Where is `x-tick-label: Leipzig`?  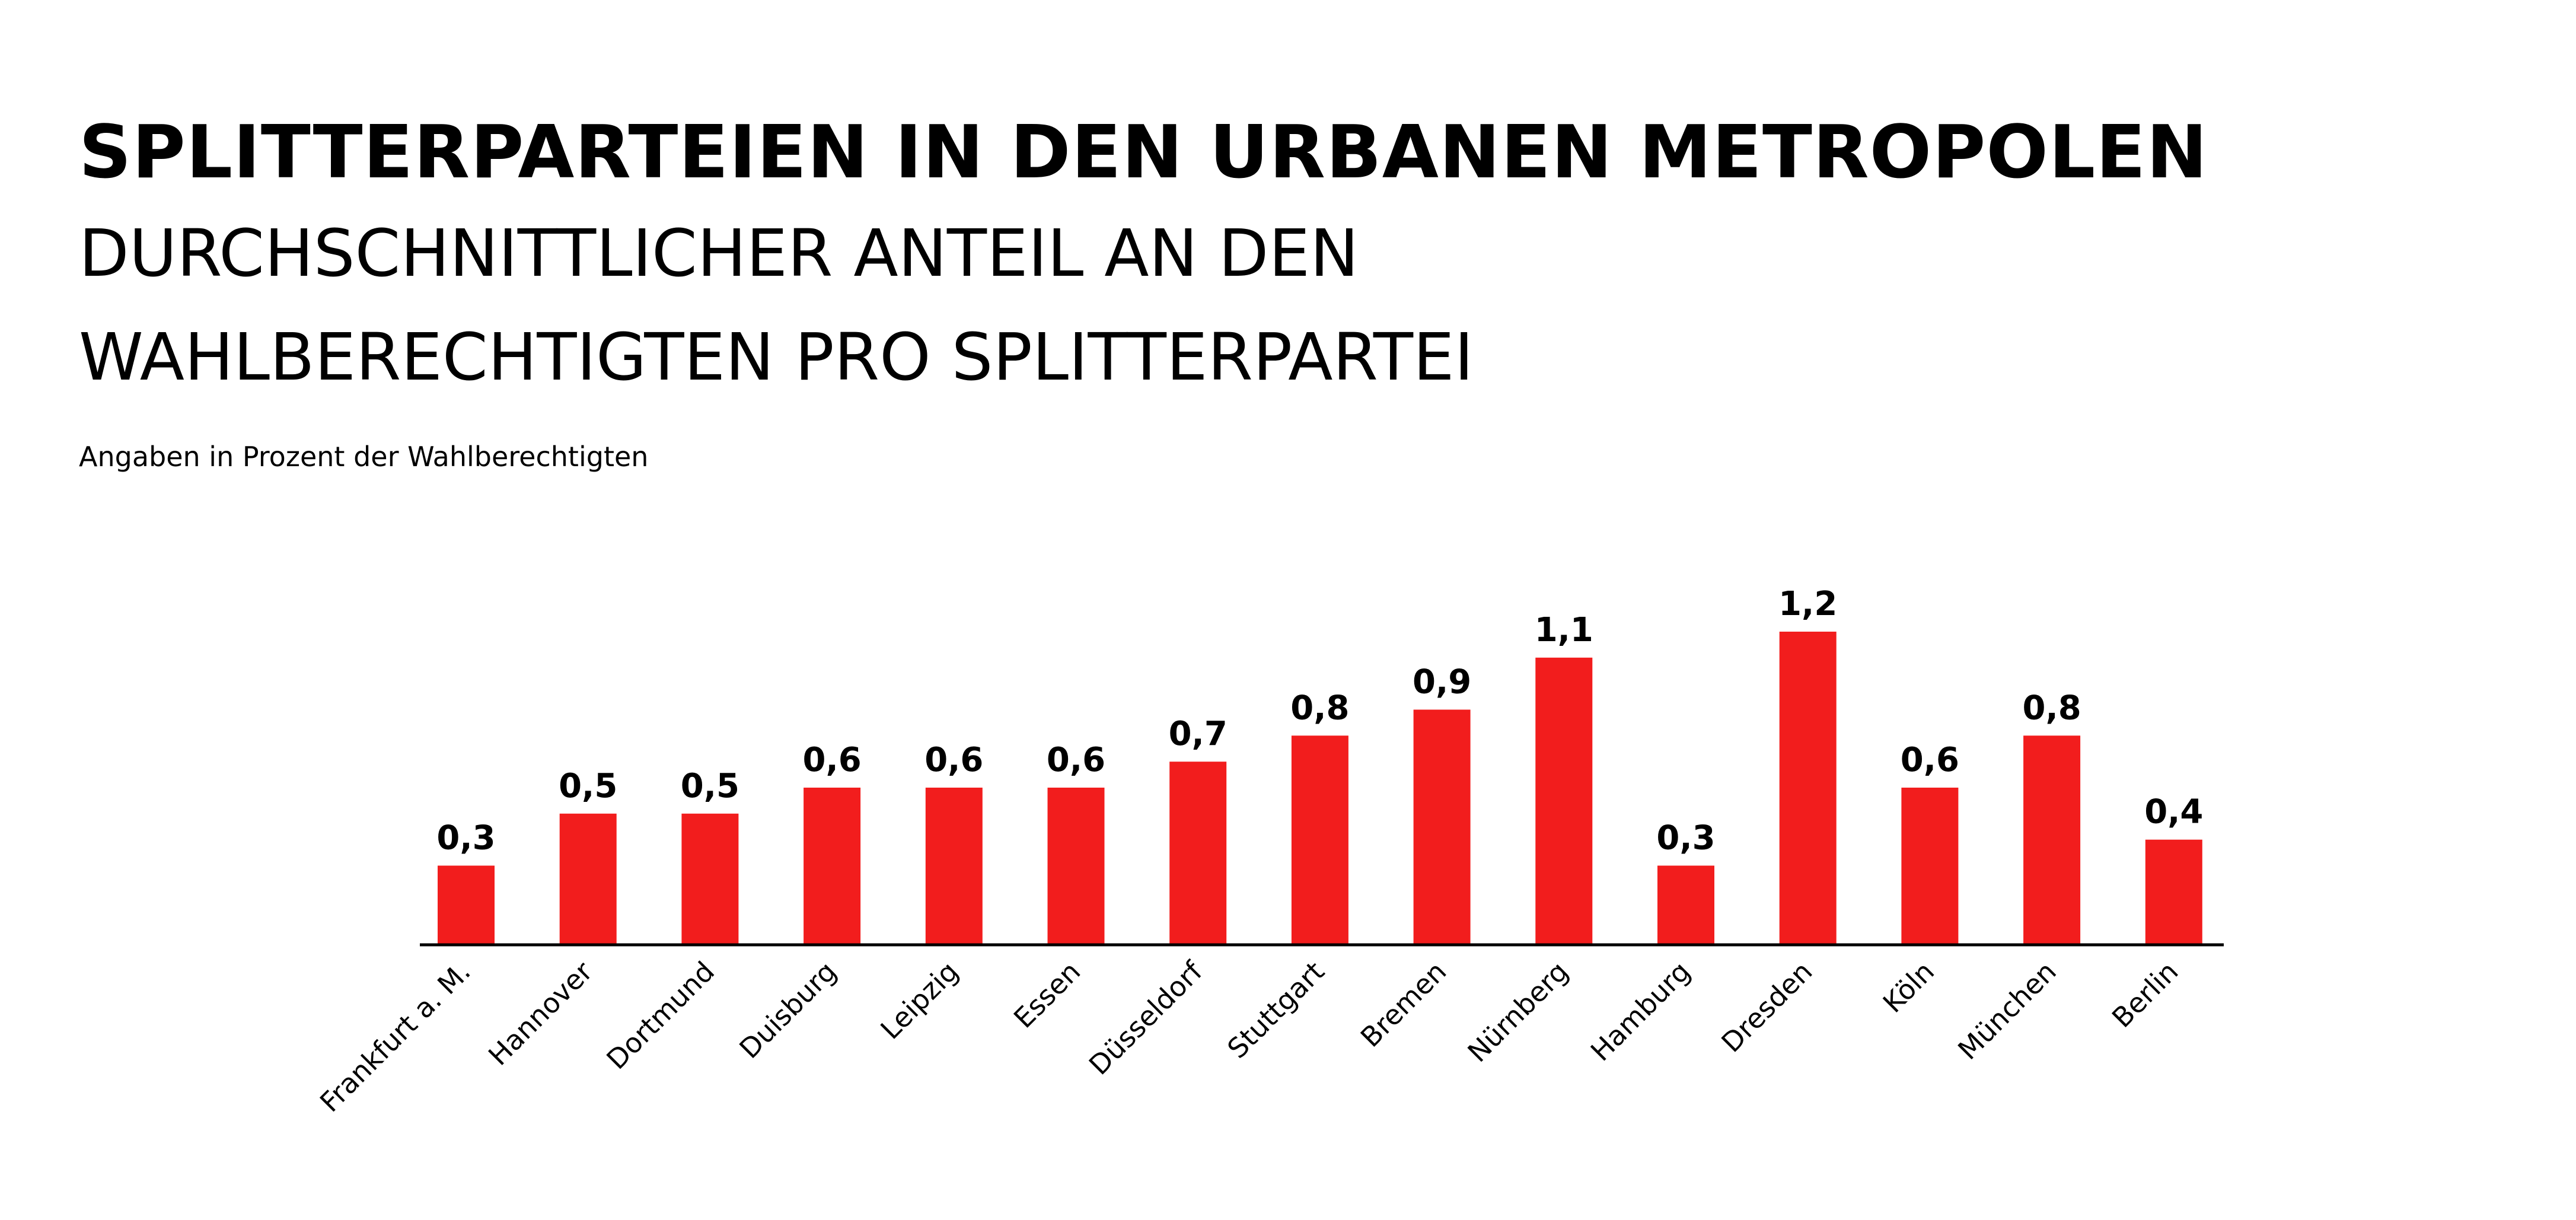
x-tick-label: Leipzig is located at coordinates (919, 1000).